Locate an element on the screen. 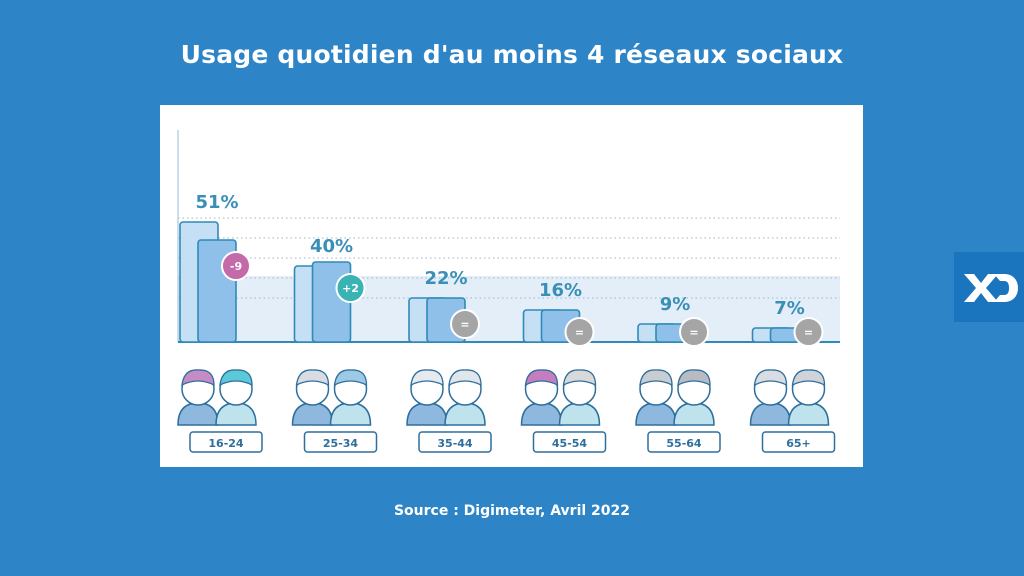 This screenshot has width=1024, height=576. age-group-55-64: 9% = 55-64 is located at coordinates (678, 373).